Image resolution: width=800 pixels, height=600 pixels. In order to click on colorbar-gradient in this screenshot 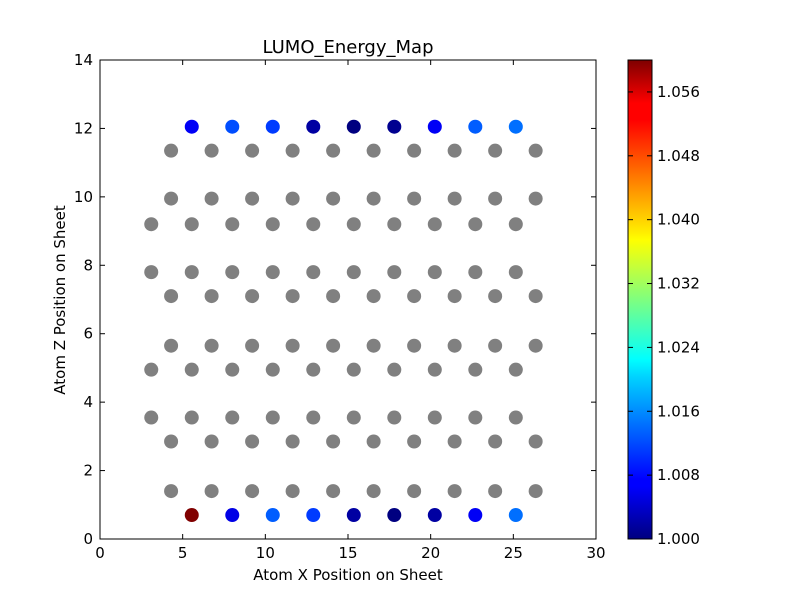, I will do `click(640, 299)`.